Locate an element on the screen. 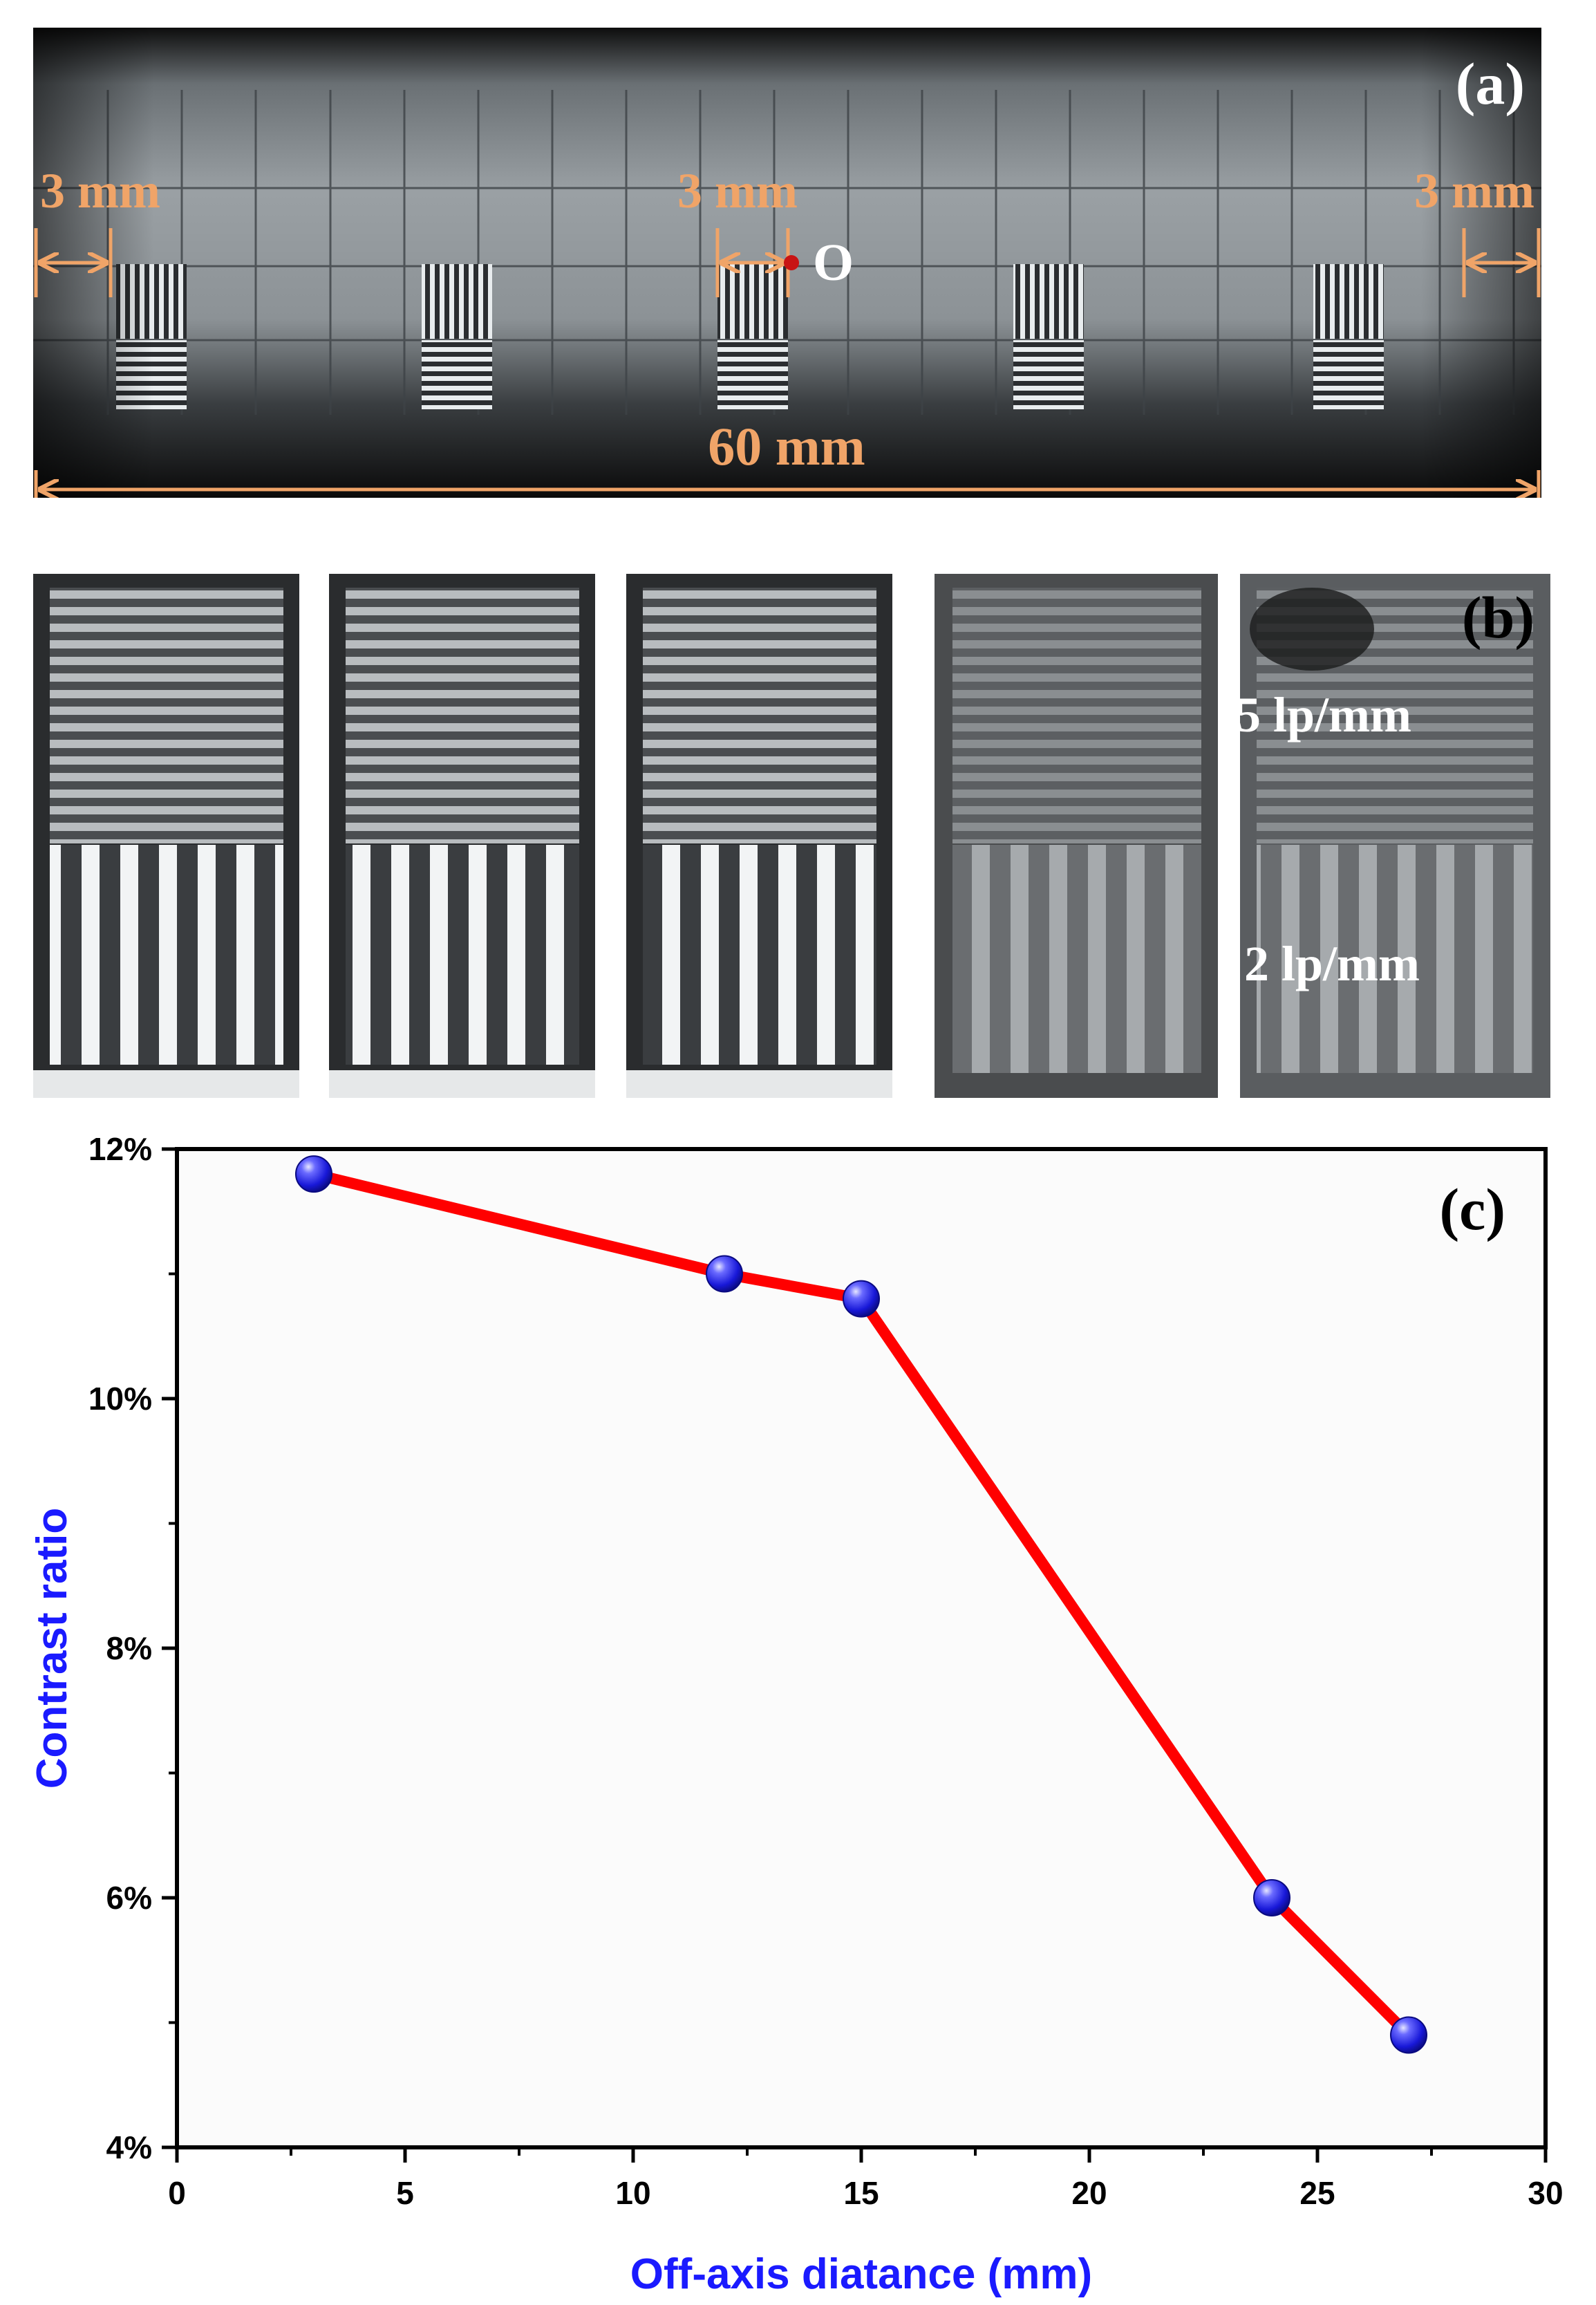  y-tick-label: 6% is located at coordinates (129, 1898).